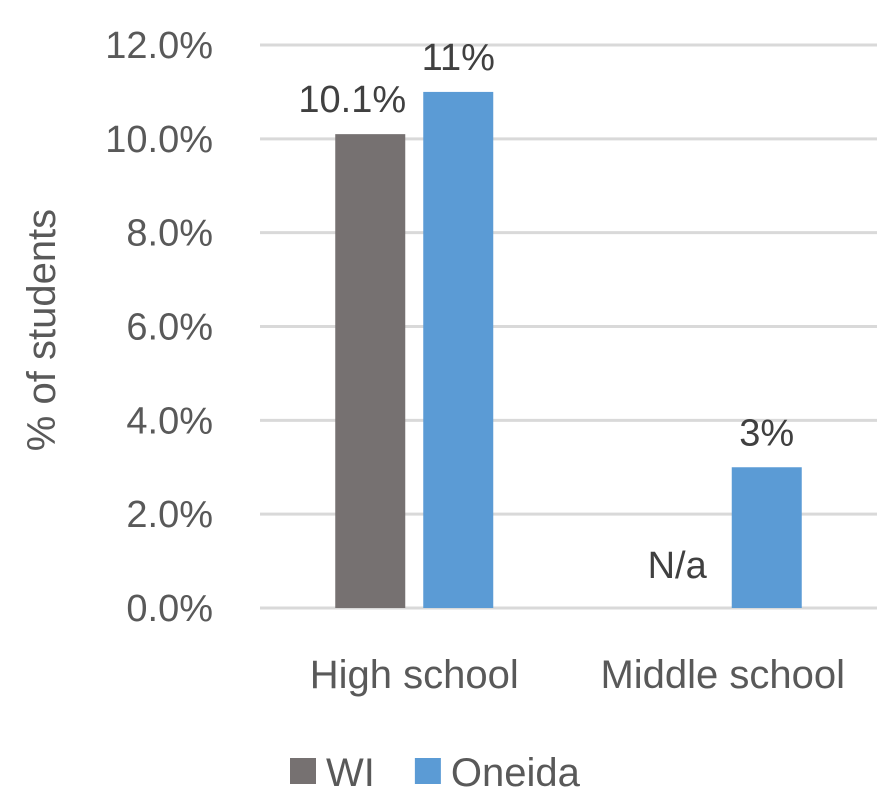  I want to click on bar-oneida-high-school, so click(458, 349).